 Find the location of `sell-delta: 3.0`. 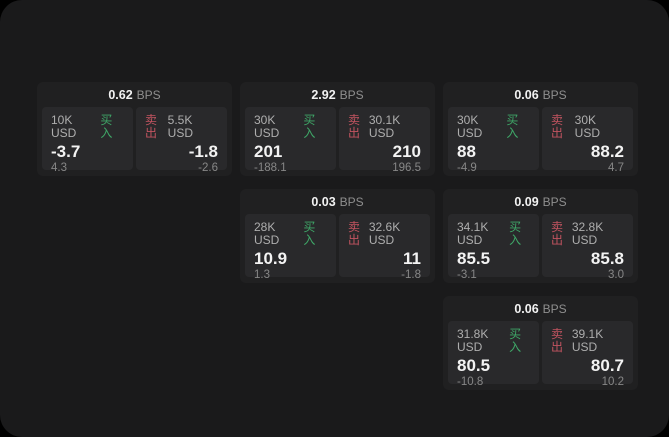

sell-delta: 3.0 is located at coordinates (616, 275).